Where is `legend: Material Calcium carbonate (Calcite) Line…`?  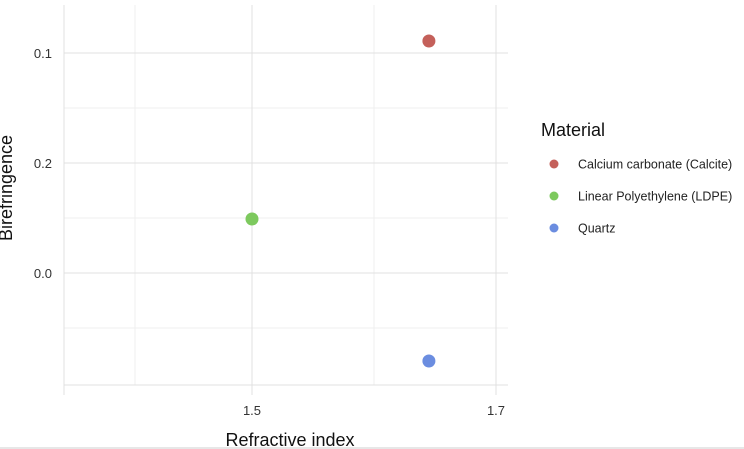
legend: Material Calcium carbonate (Calcite) Line… is located at coordinates (636, 178).